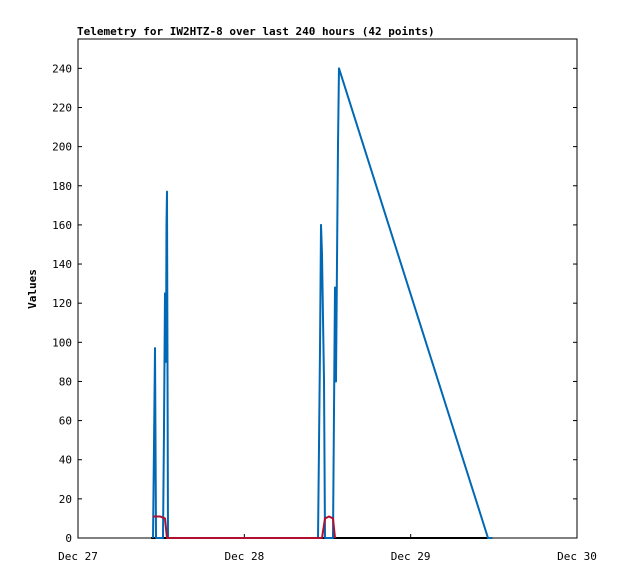  I want to click on x-tick-label: Dec 29, so click(411, 556).